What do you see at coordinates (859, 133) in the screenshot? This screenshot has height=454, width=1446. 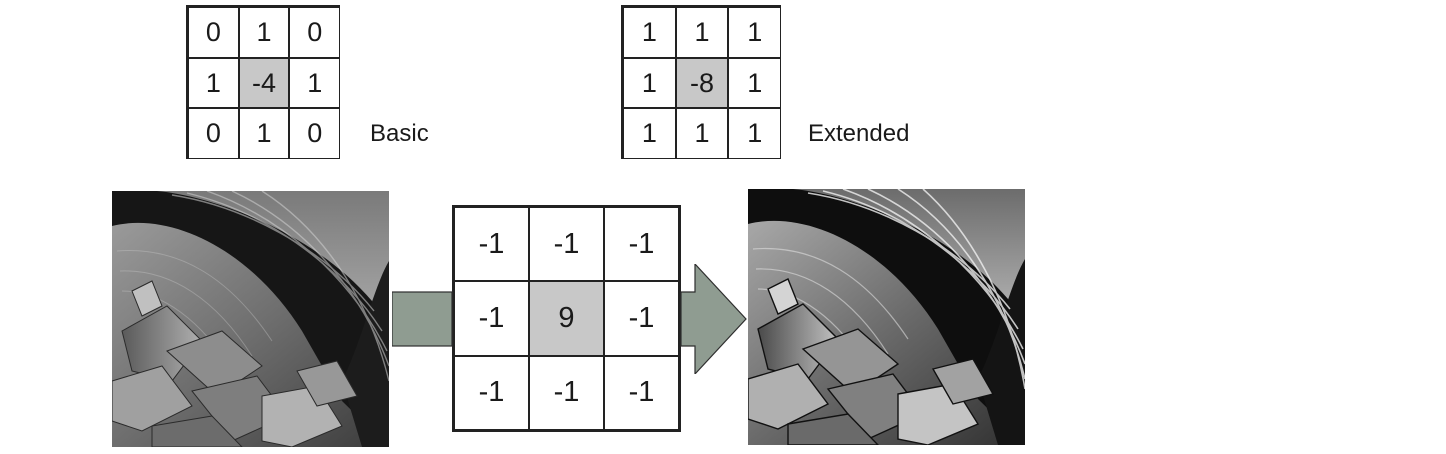 I see `kernel-extended-caption: Extended` at bounding box center [859, 133].